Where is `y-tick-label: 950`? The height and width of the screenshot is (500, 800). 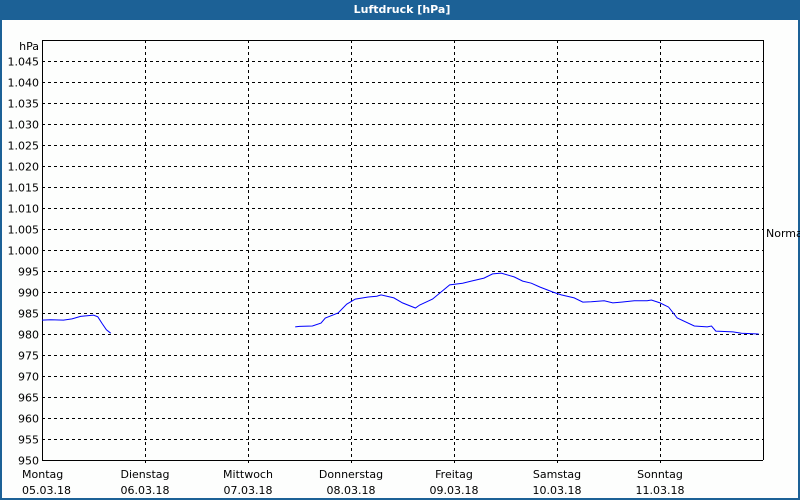 y-tick-label: 950 is located at coordinates (28, 461).